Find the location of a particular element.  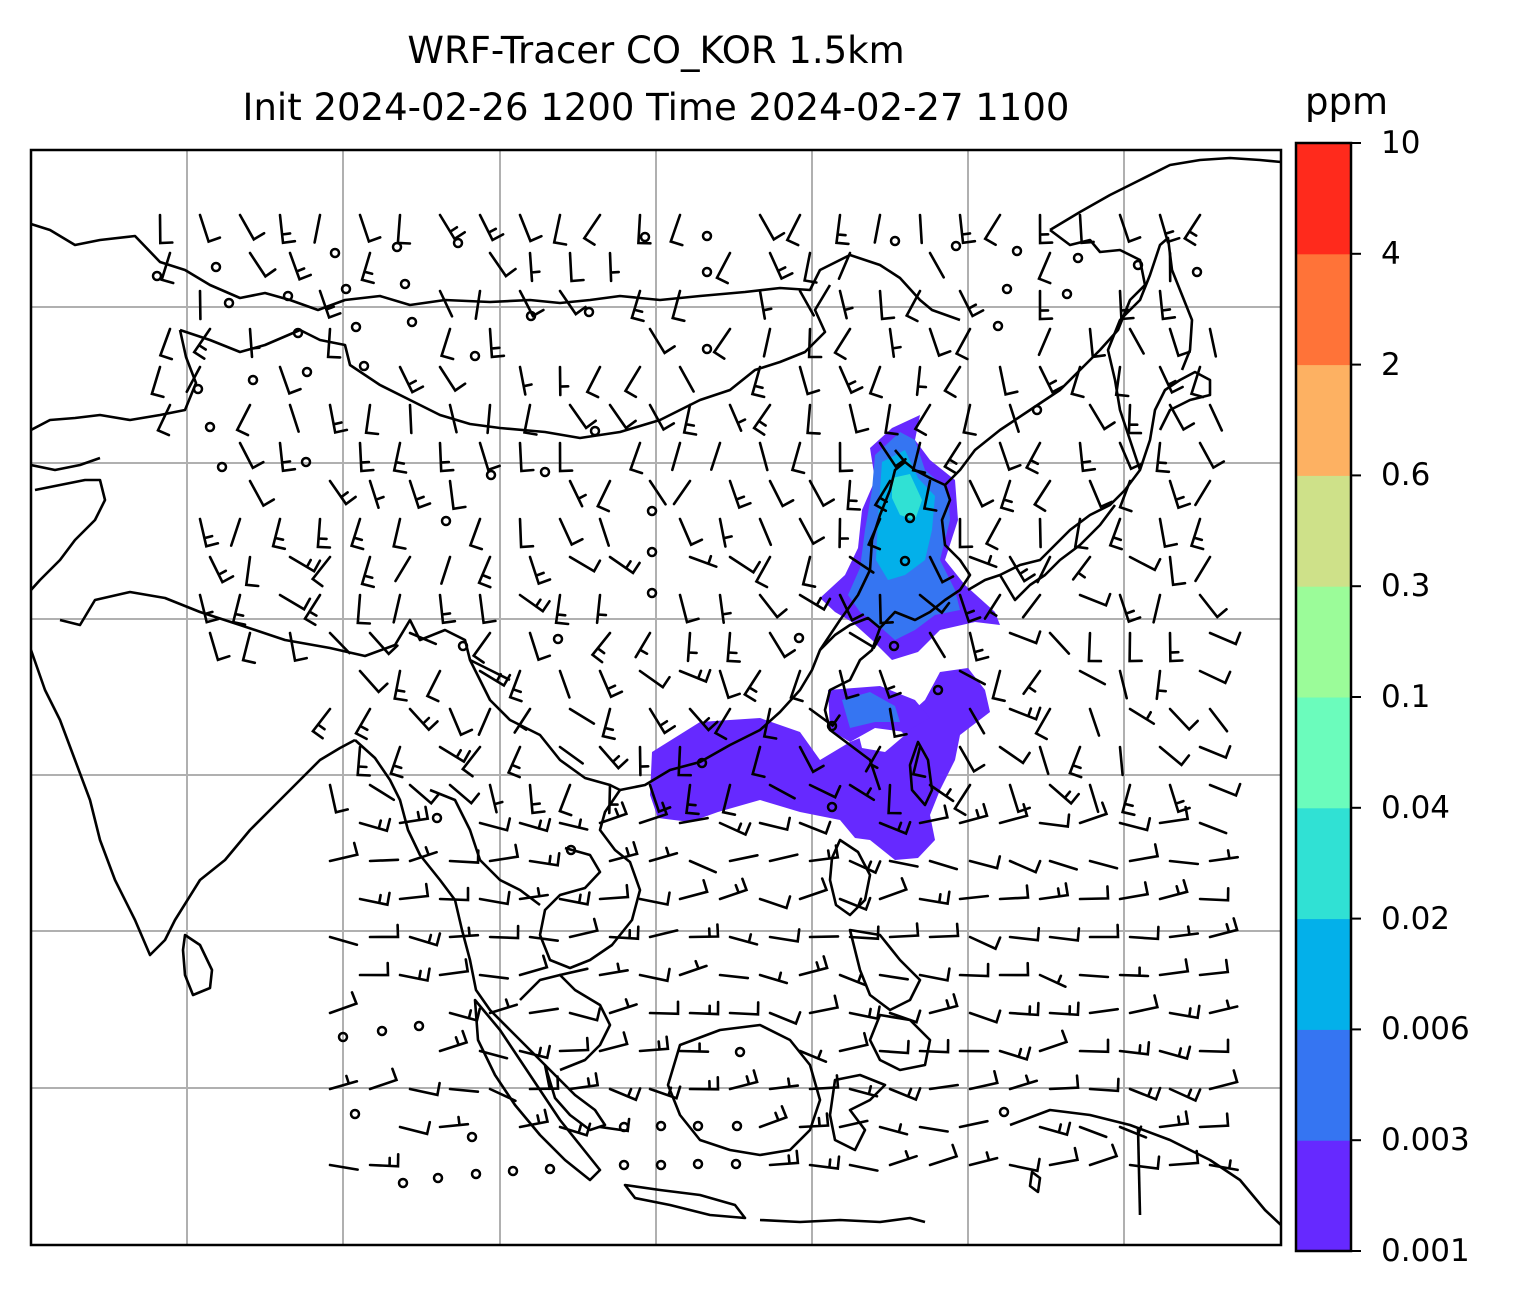

coast-vietnam is located at coordinates (590, 879).